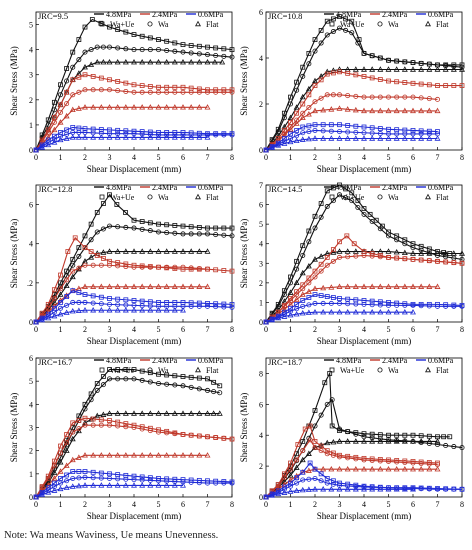  I want to click on x-tick-label: 3, so click(340, 504).